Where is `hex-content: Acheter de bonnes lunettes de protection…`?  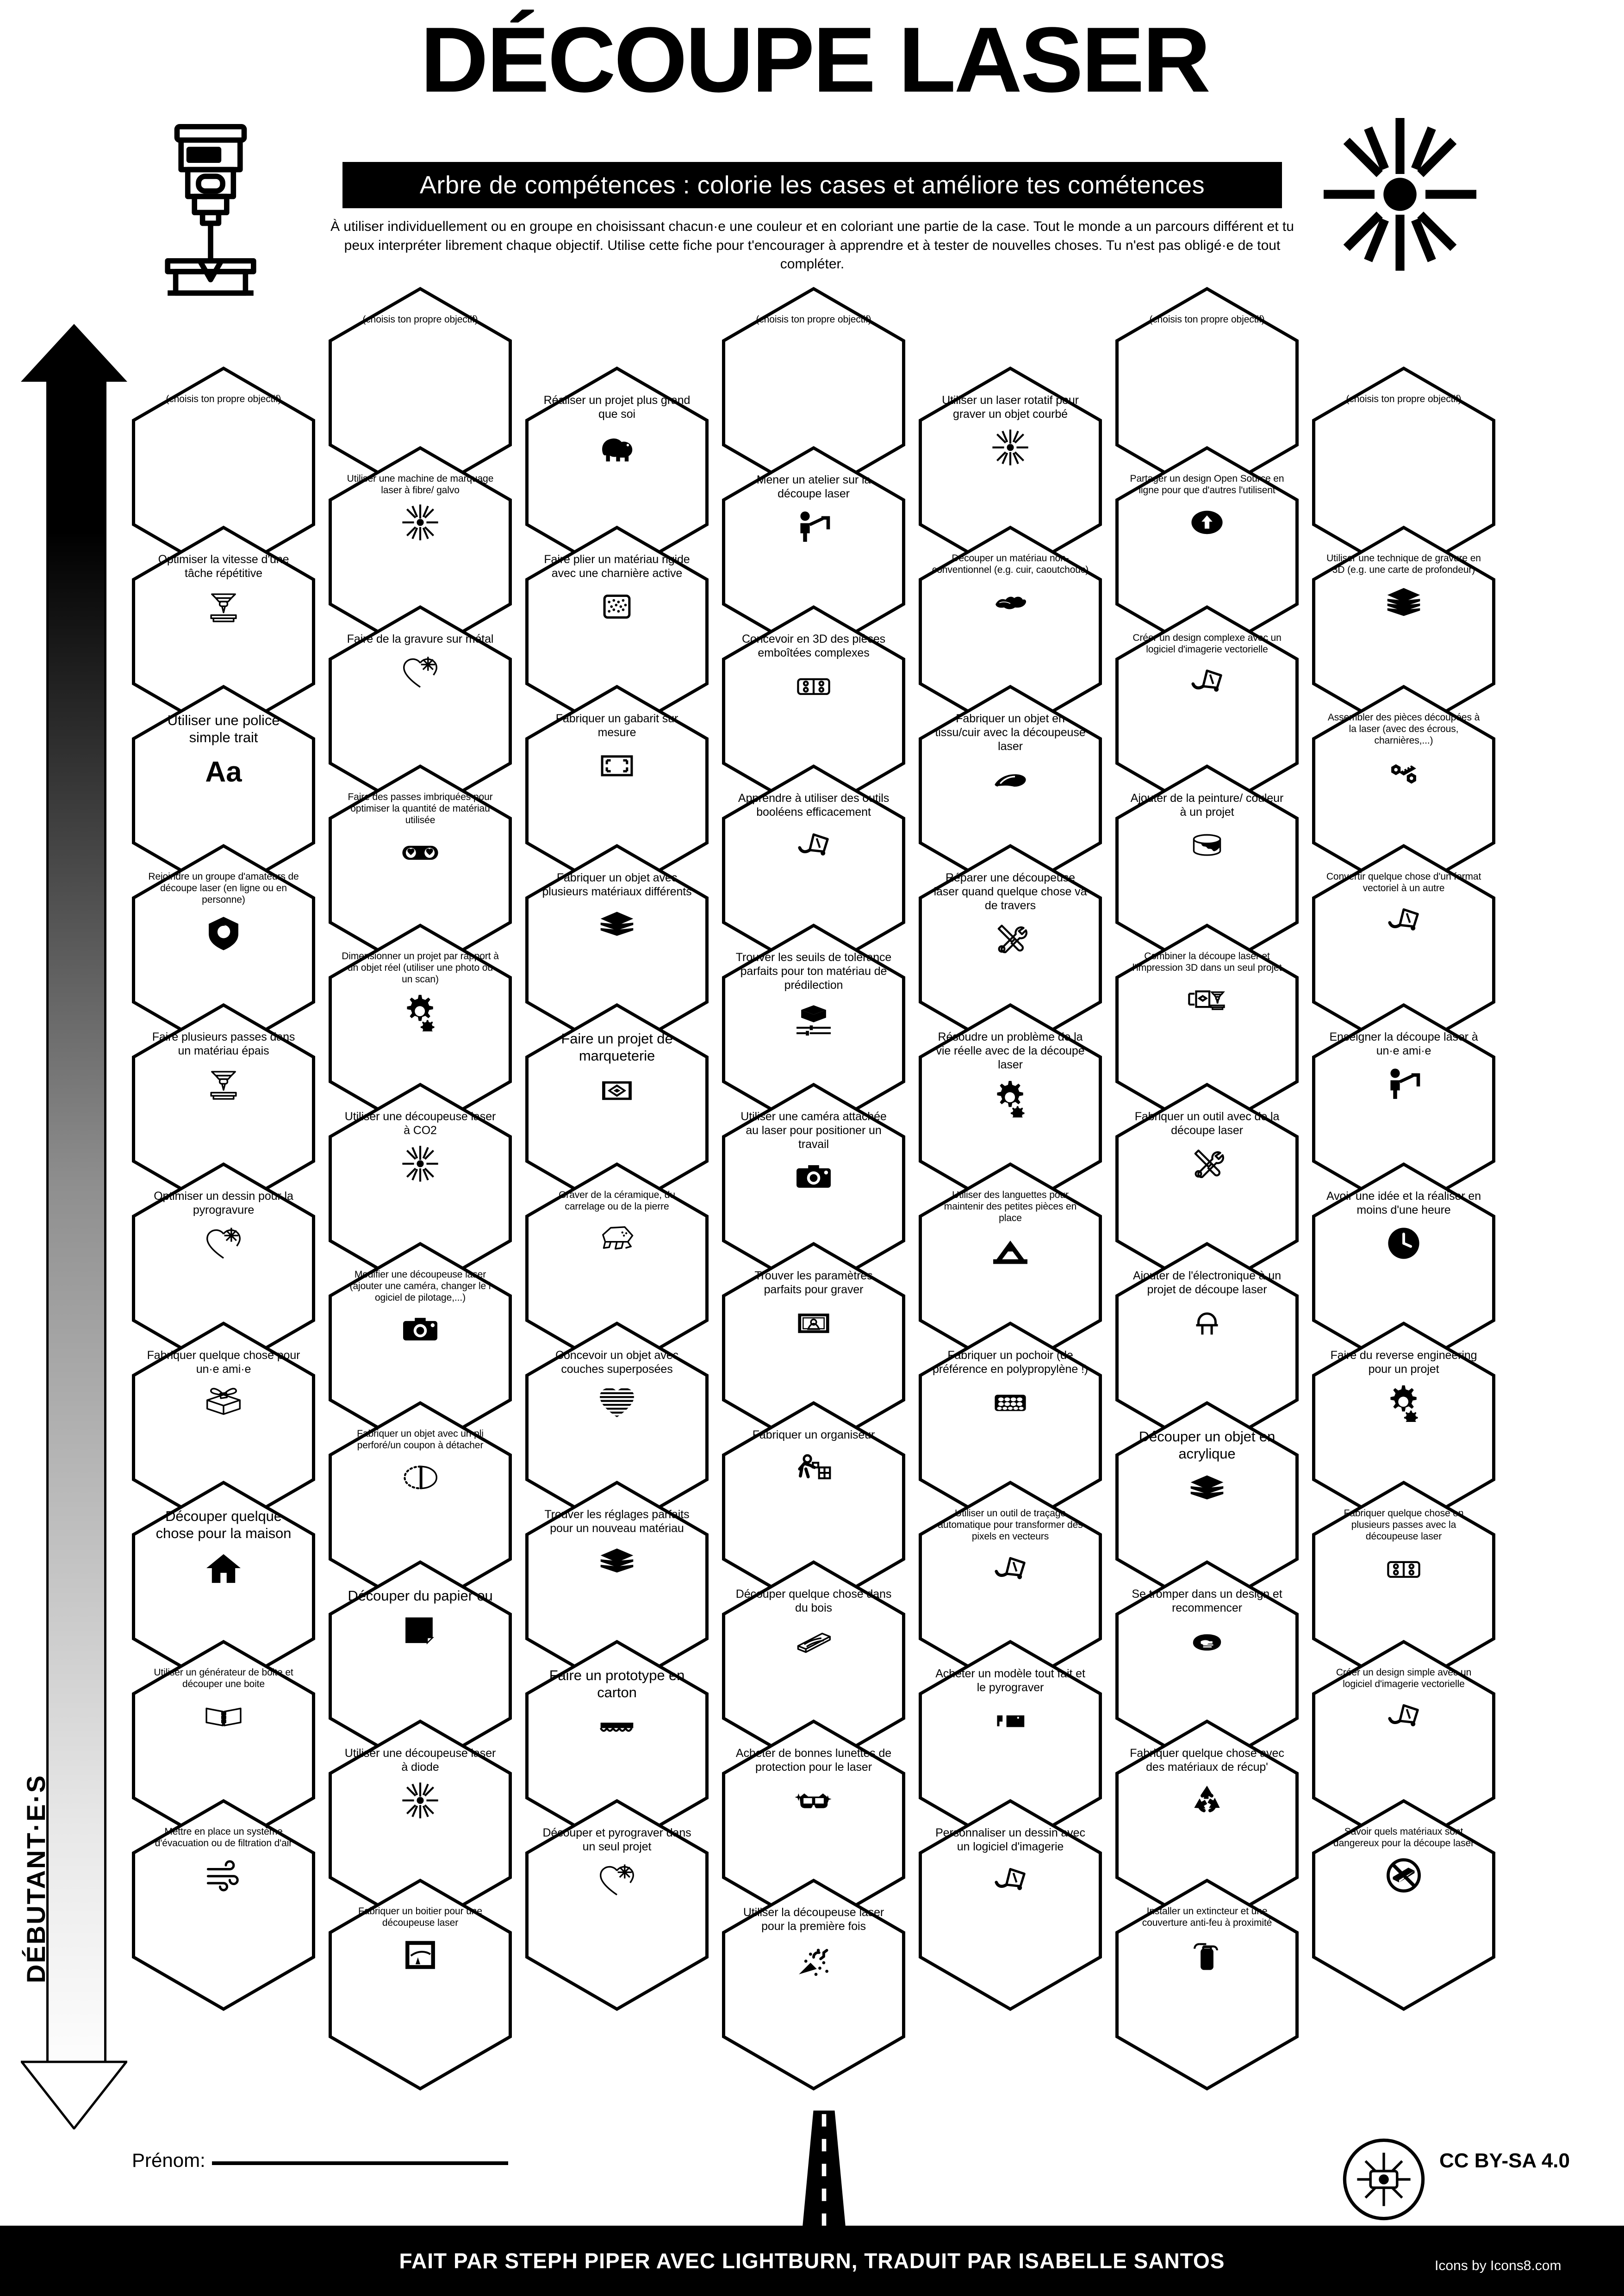 hex-content: Acheter de bonnes lunettes de protection… is located at coordinates (813, 1832).